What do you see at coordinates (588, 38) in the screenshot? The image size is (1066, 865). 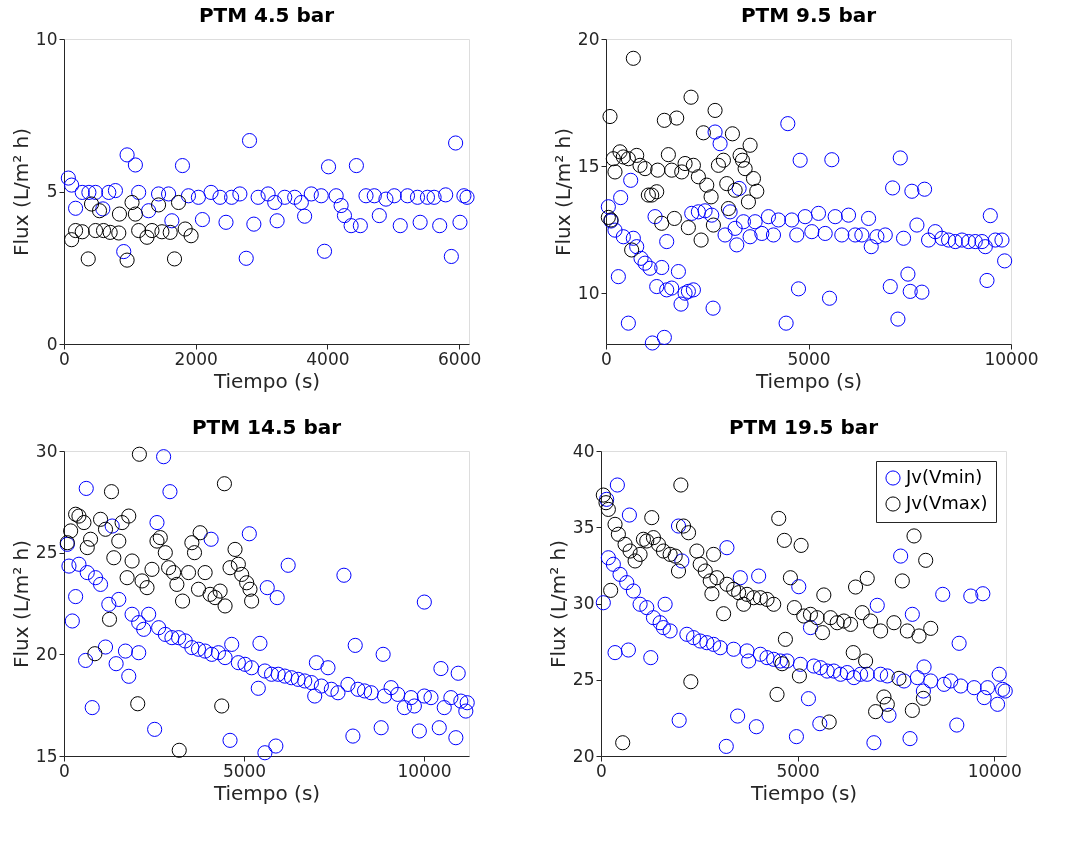 I see `y-tick-label: 20` at bounding box center [588, 38].